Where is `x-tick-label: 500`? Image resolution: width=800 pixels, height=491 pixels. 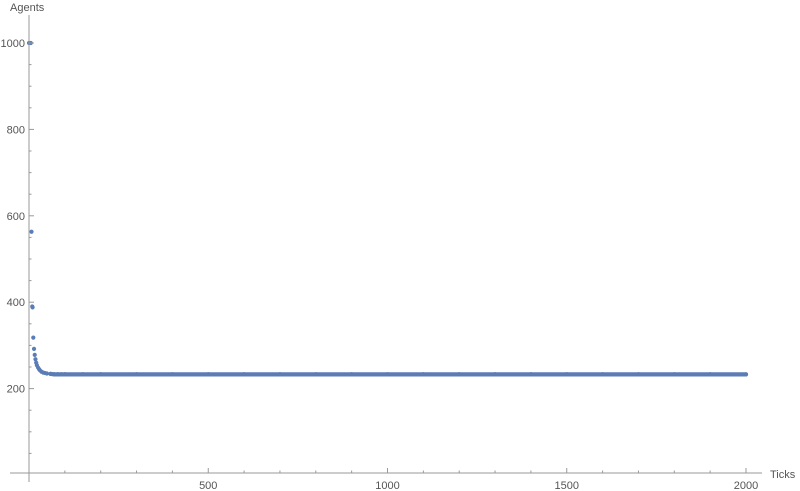 x-tick-label: 500 is located at coordinates (208, 485).